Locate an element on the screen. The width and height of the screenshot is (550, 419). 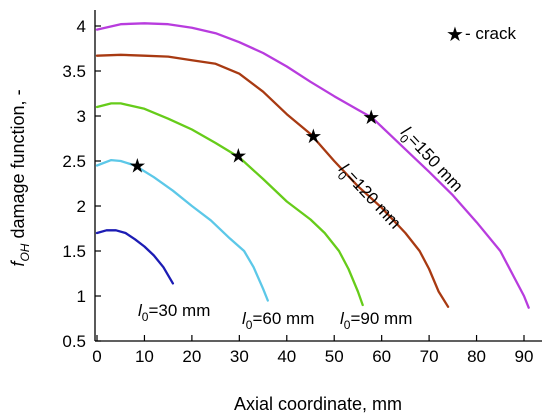
series-label: l0=30 mm is located at coordinates (174, 312).